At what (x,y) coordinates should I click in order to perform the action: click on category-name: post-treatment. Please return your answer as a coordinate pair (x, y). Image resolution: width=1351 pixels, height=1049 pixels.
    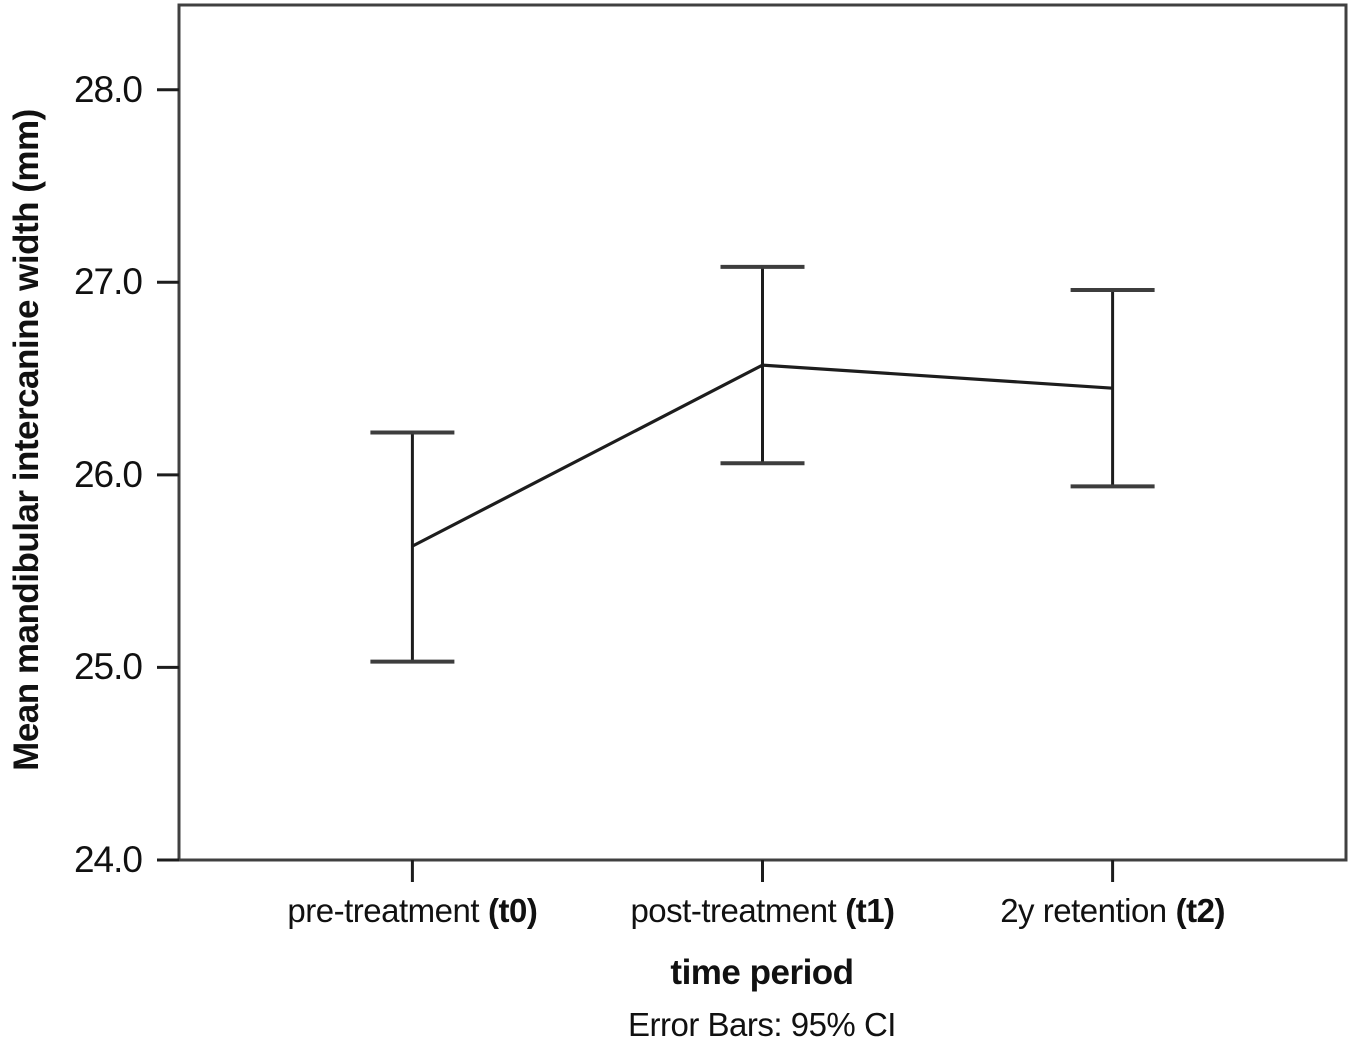
    Looking at the image, I should click on (733, 910).